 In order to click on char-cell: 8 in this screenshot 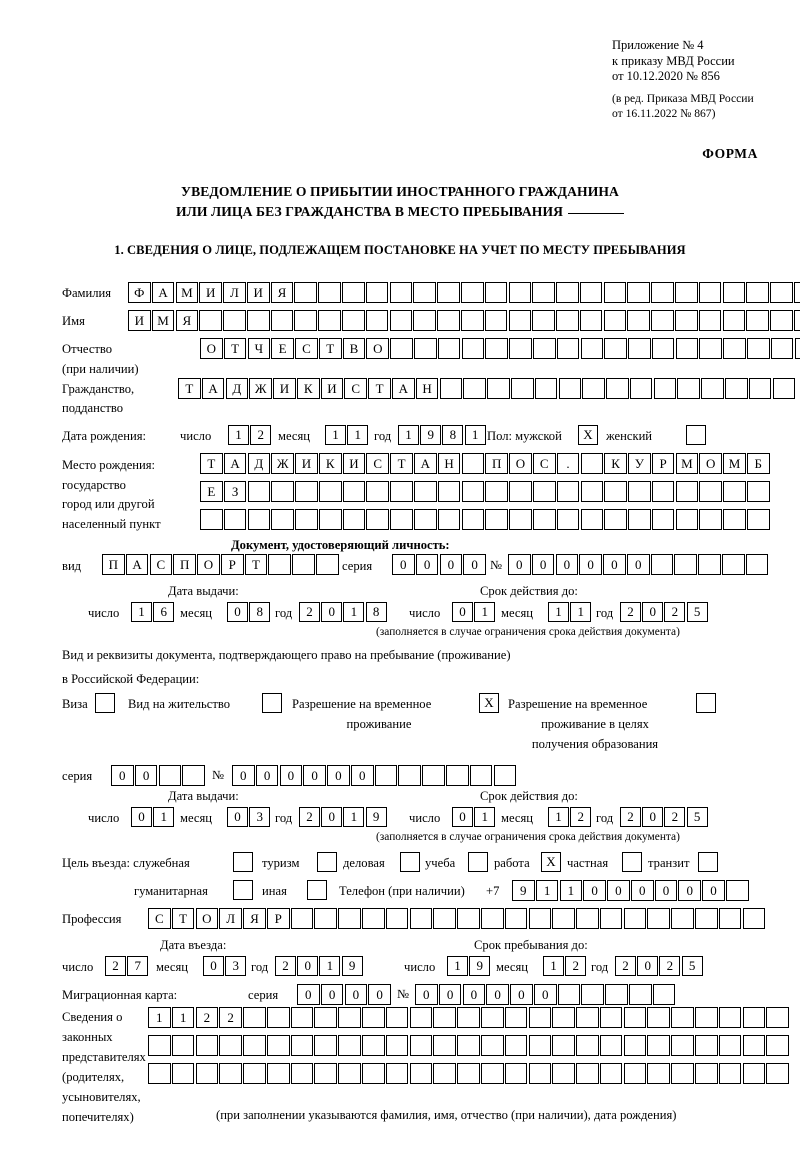, I will do `click(376, 612)`.